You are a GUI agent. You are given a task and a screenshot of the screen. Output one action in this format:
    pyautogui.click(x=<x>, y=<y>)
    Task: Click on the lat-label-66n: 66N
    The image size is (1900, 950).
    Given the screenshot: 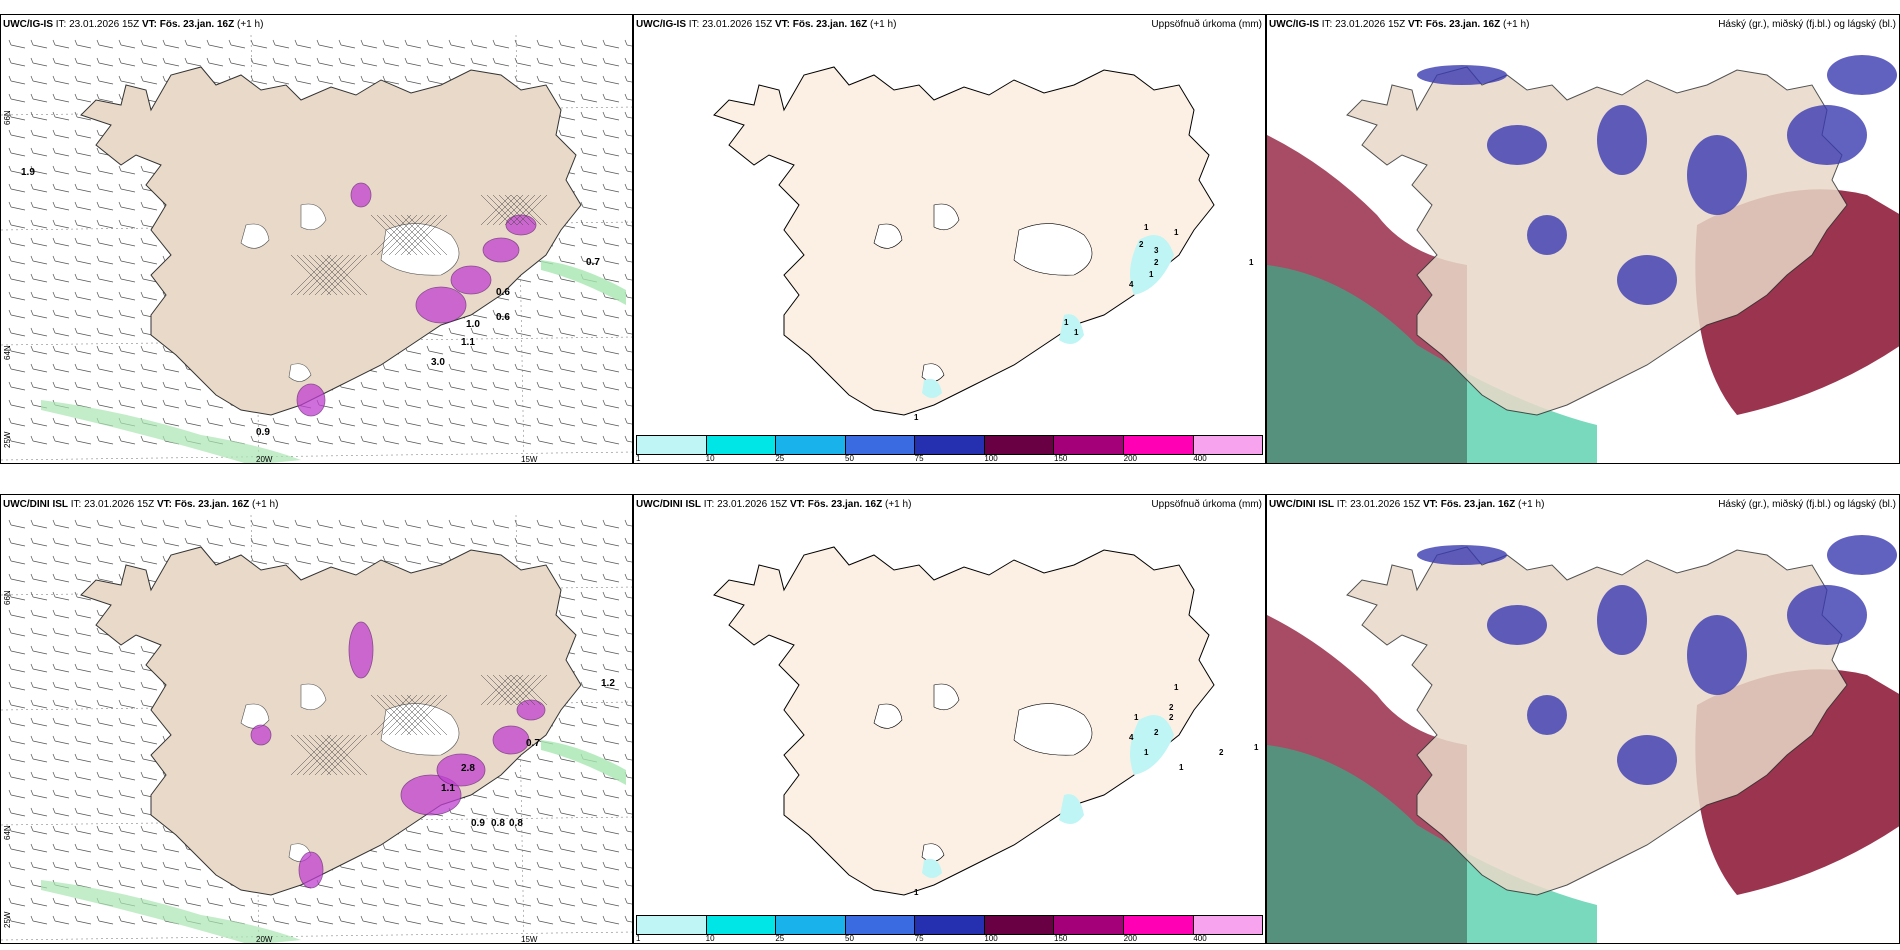 What is the action you would take?
    pyautogui.click(x=7, y=117)
    